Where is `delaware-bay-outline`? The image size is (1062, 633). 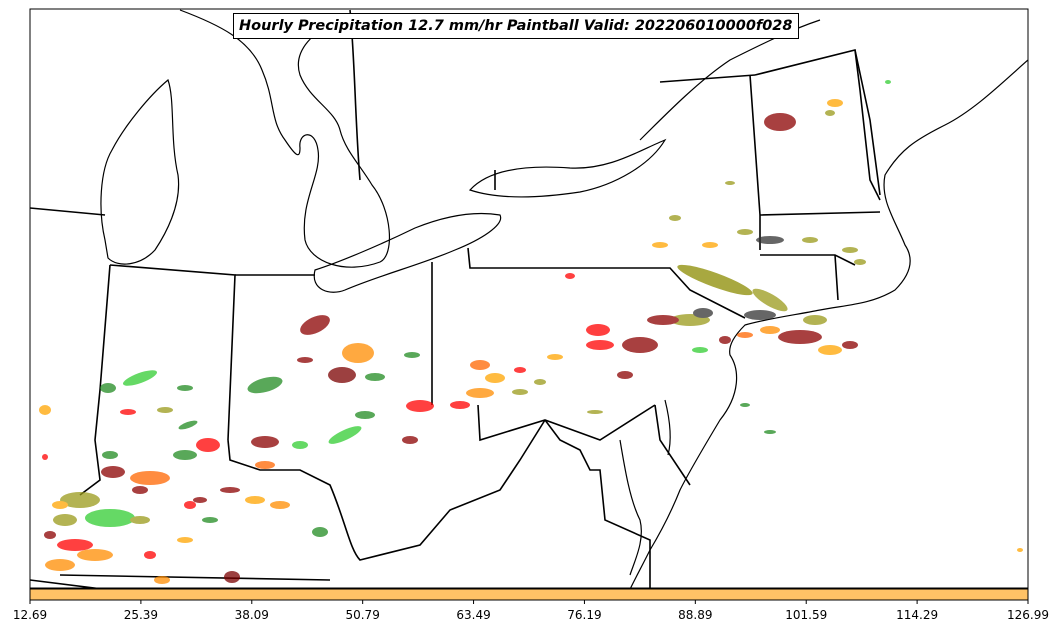
delaware-bay-outline is located at coordinates (667, 427).